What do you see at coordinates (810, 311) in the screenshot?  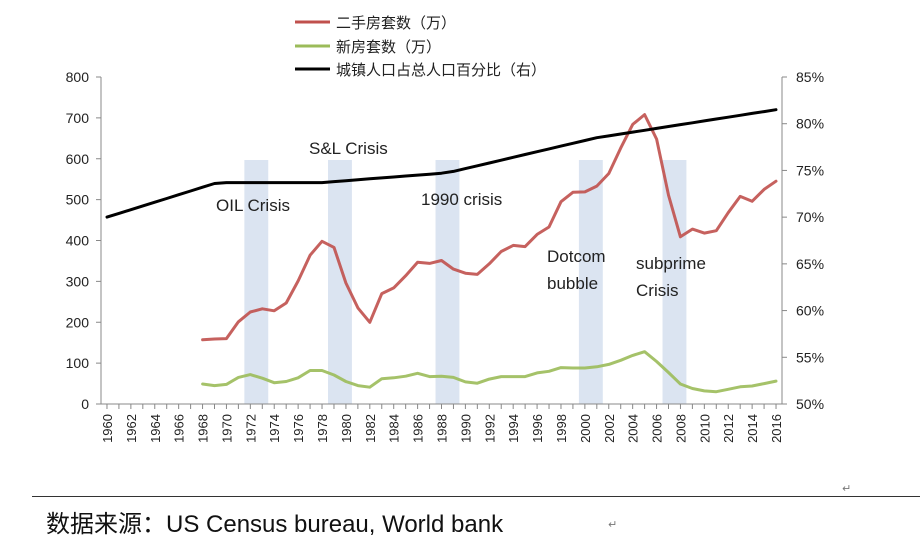 I see `right-tick-label: 60%` at bounding box center [810, 311].